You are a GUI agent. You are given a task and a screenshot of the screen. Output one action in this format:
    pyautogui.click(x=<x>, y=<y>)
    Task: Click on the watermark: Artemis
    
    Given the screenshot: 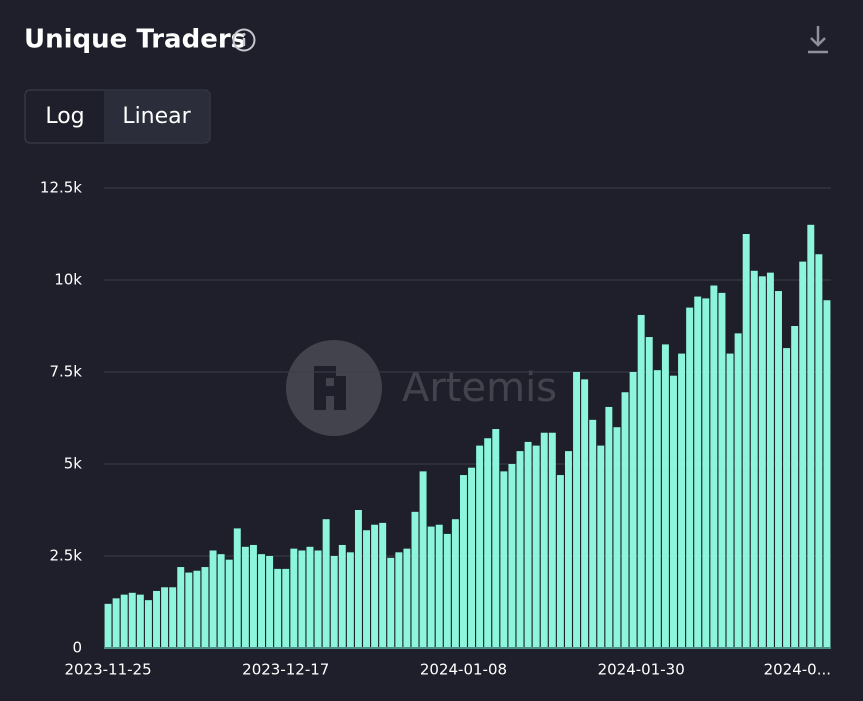 What is the action you would take?
    pyautogui.click(x=421, y=388)
    